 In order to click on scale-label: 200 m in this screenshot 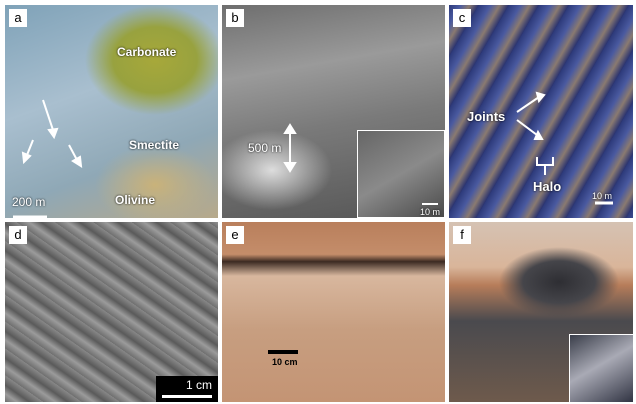, I will do `click(29, 202)`.